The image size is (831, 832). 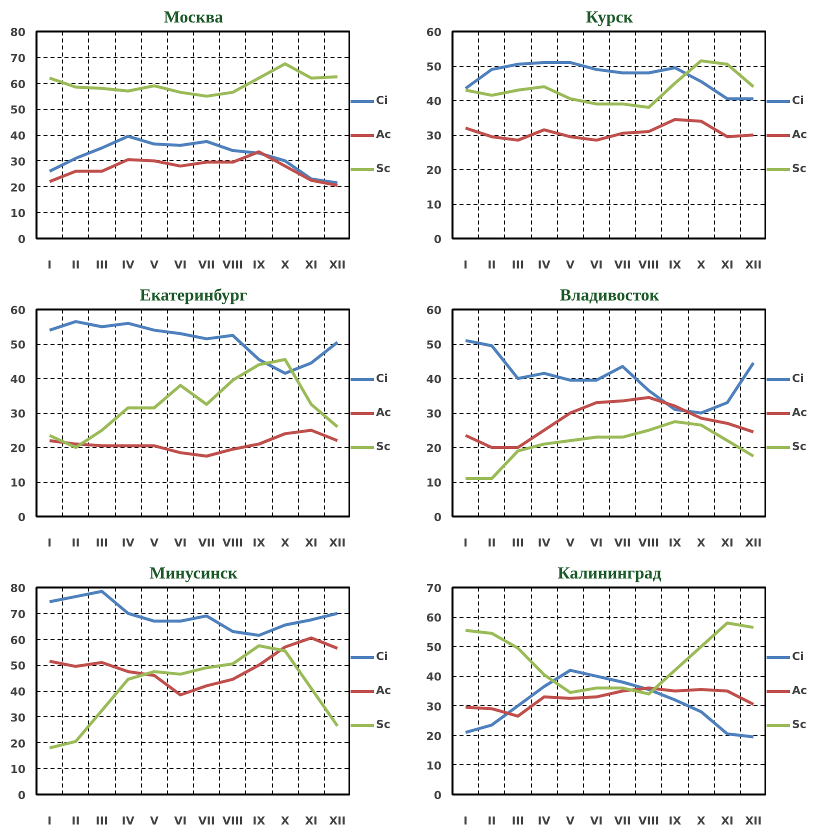 I want to click on chart-title: Екатеринбург, so click(x=194, y=295).